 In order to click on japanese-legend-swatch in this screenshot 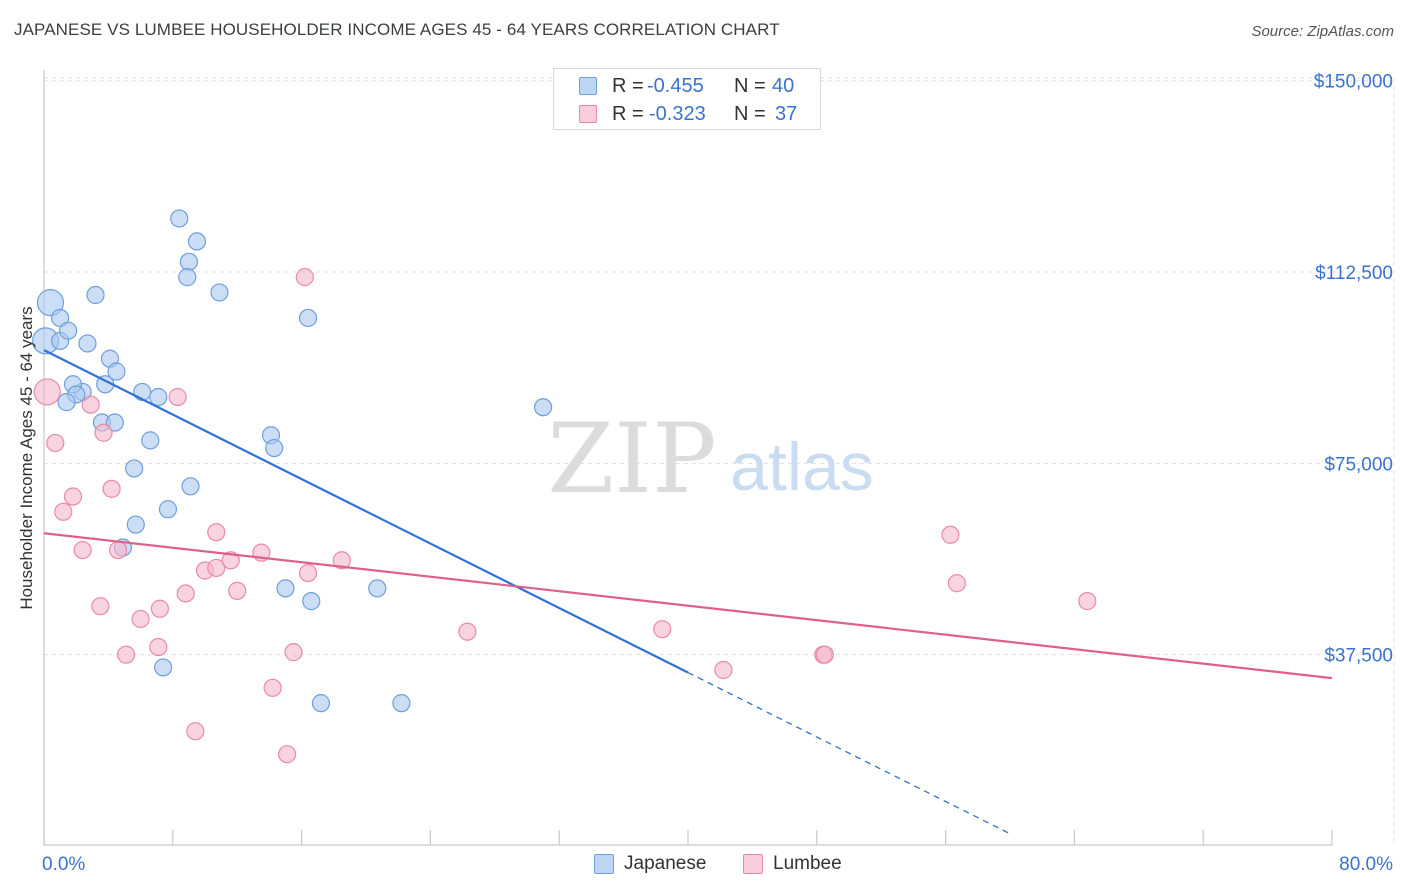, I will do `click(604, 864)`.